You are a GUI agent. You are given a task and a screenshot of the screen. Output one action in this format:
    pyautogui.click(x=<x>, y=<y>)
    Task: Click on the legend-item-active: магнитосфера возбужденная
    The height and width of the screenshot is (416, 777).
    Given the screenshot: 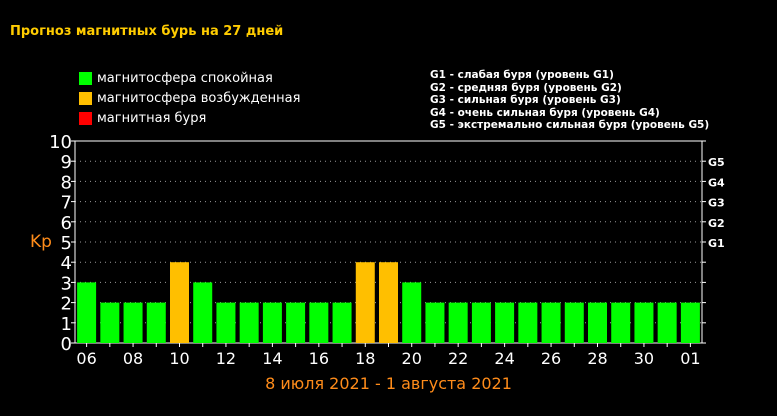 What is the action you would take?
    pyautogui.click(x=189, y=98)
    